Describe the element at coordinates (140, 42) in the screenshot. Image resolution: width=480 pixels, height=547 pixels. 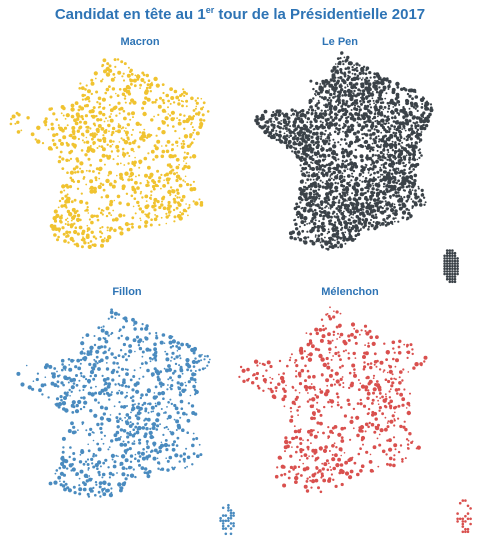
I see `label-macron: Macron` at that location.